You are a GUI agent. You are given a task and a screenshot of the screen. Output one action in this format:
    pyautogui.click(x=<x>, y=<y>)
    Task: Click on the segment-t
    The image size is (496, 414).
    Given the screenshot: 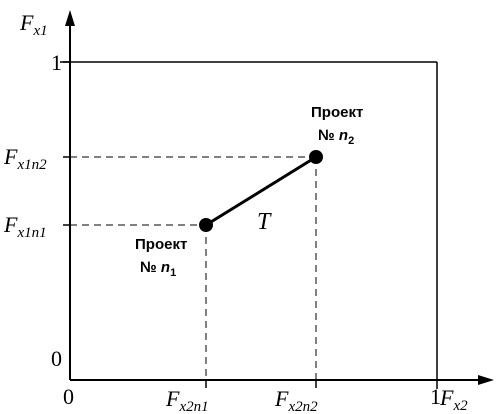 What is the action you would take?
    pyautogui.click(x=261, y=191)
    